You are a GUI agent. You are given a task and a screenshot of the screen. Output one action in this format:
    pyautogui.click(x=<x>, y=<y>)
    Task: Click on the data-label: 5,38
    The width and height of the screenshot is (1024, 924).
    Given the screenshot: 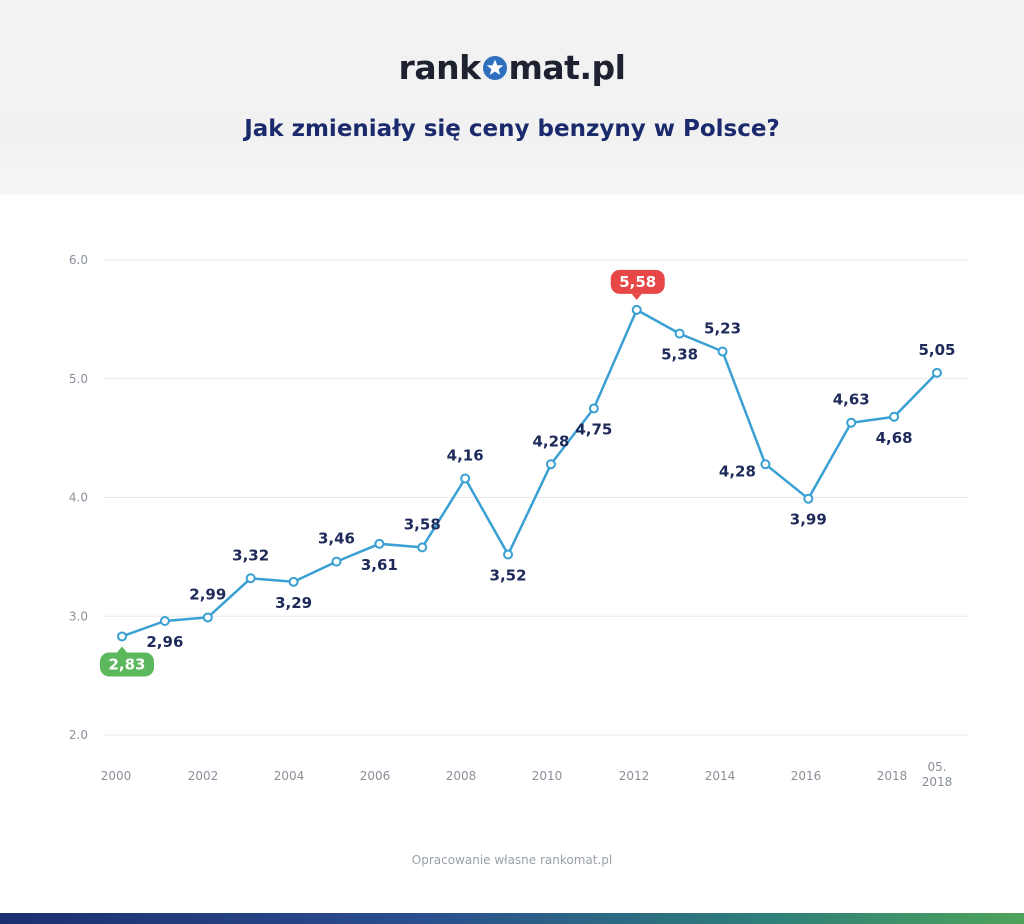 What is the action you would take?
    pyautogui.click(x=679, y=355)
    